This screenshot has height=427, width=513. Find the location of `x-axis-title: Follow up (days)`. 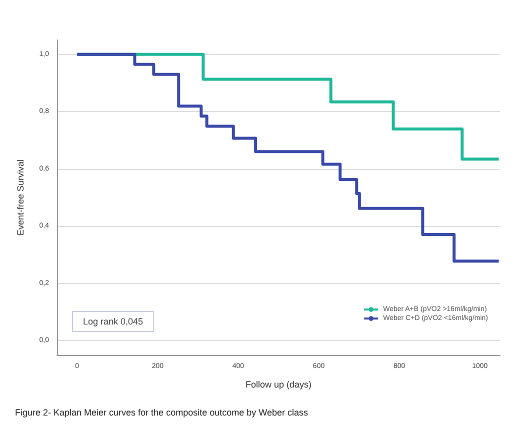

x-axis-title: Follow up (days) is located at coordinates (278, 385).